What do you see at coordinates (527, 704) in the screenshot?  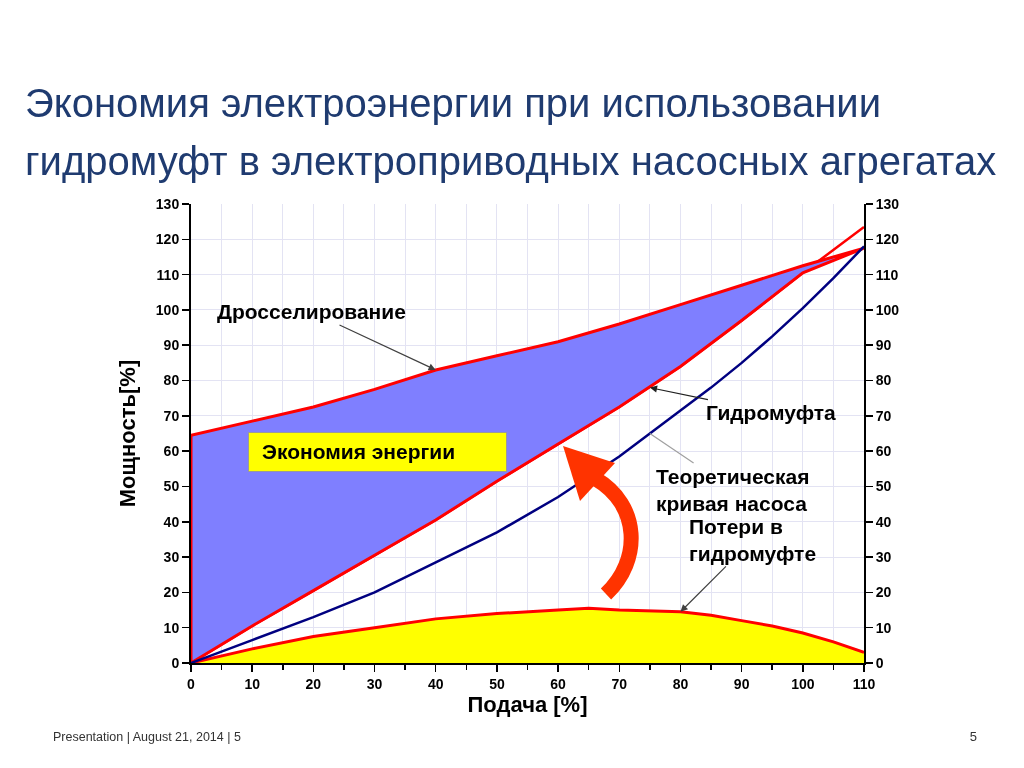 I see `x-axis-title: Подача [%]` at bounding box center [527, 704].